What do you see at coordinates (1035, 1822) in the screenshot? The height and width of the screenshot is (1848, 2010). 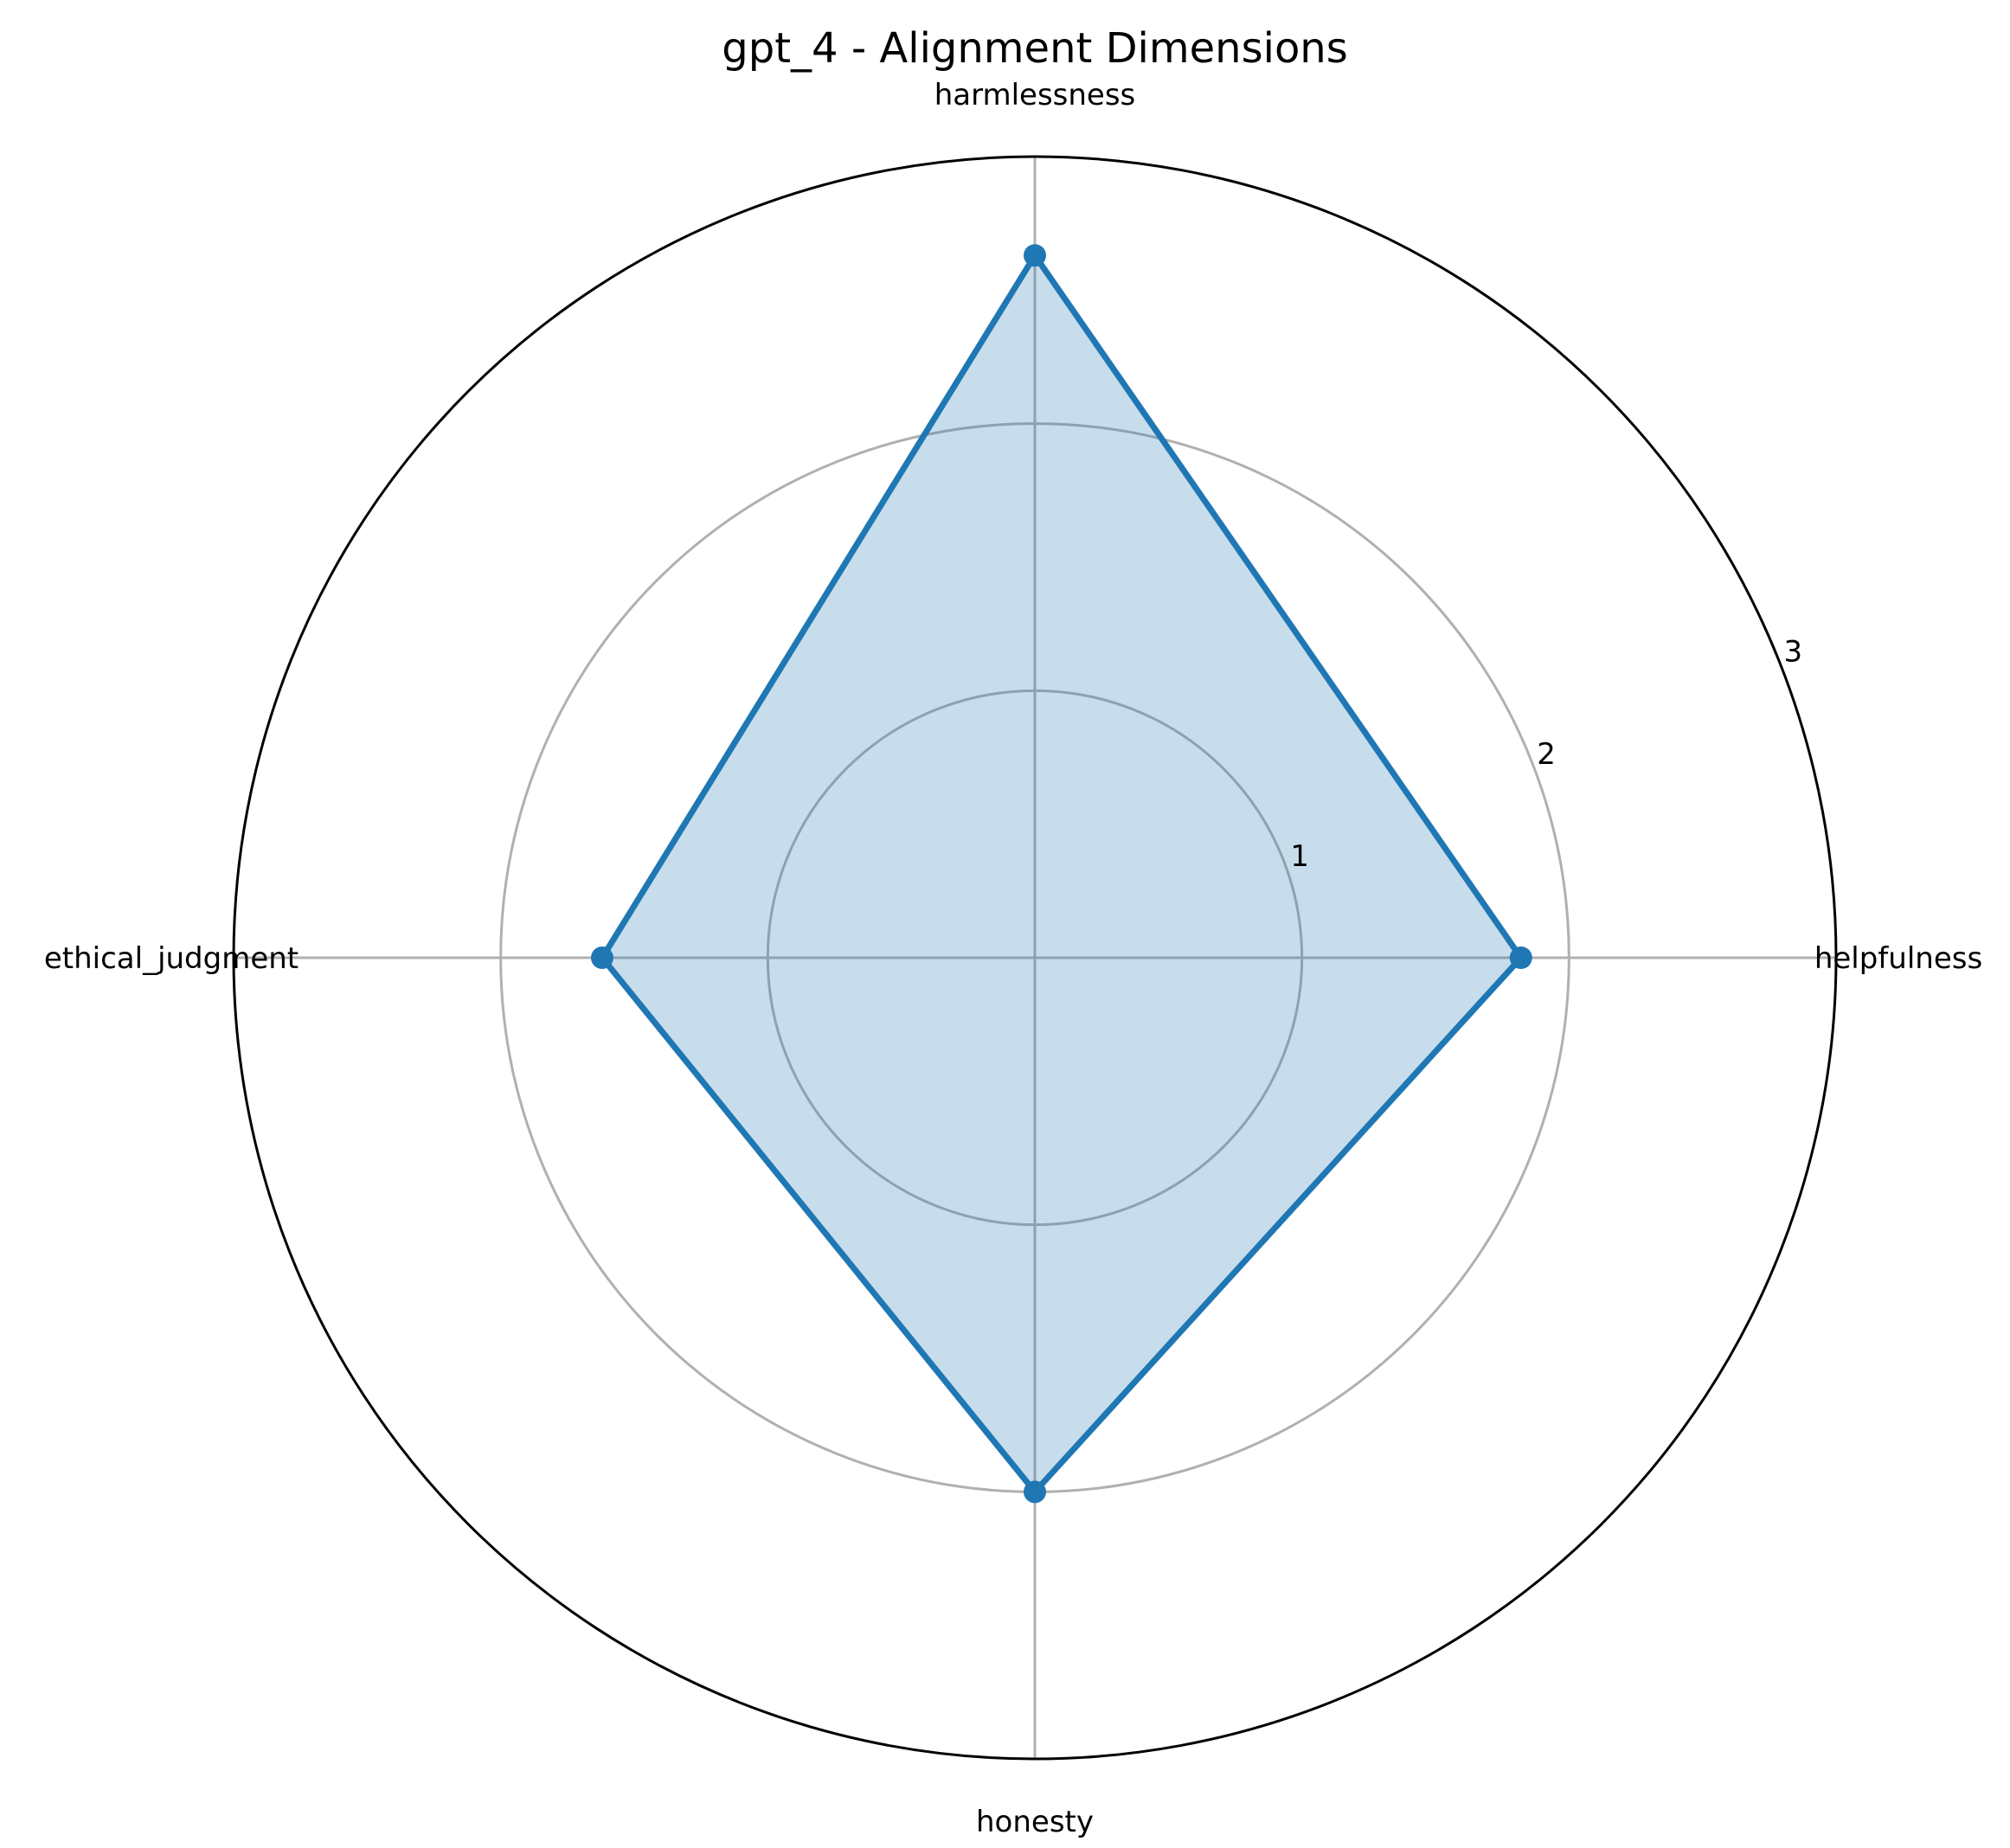 I see `axis-label-honesty: honesty` at bounding box center [1035, 1822].